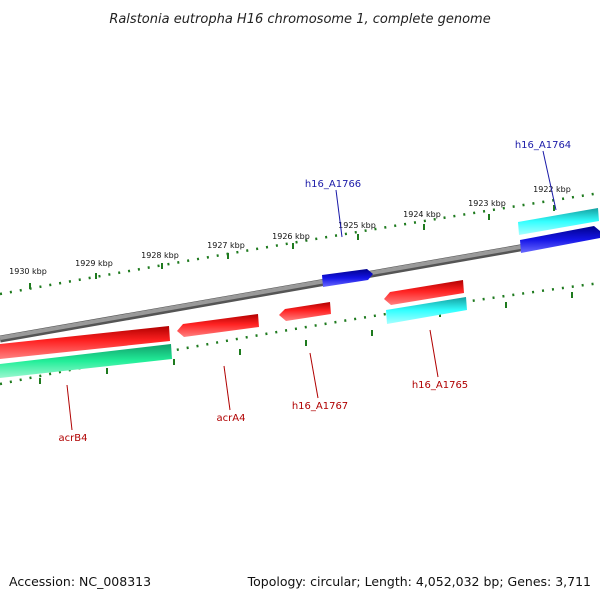  What do you see at coordinates (160, 255) in the screenshot?
I see `scale-label: 1928 kbp` at bounding box center [160, 255].